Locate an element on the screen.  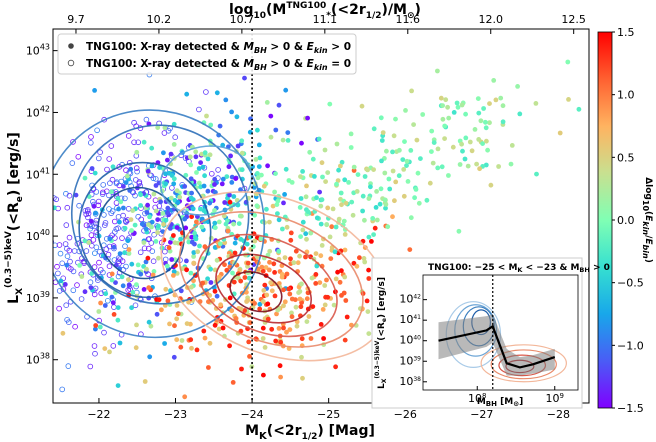
inset-x-axis-label: MBH [M⊙] is located at coordinates (500, 402).